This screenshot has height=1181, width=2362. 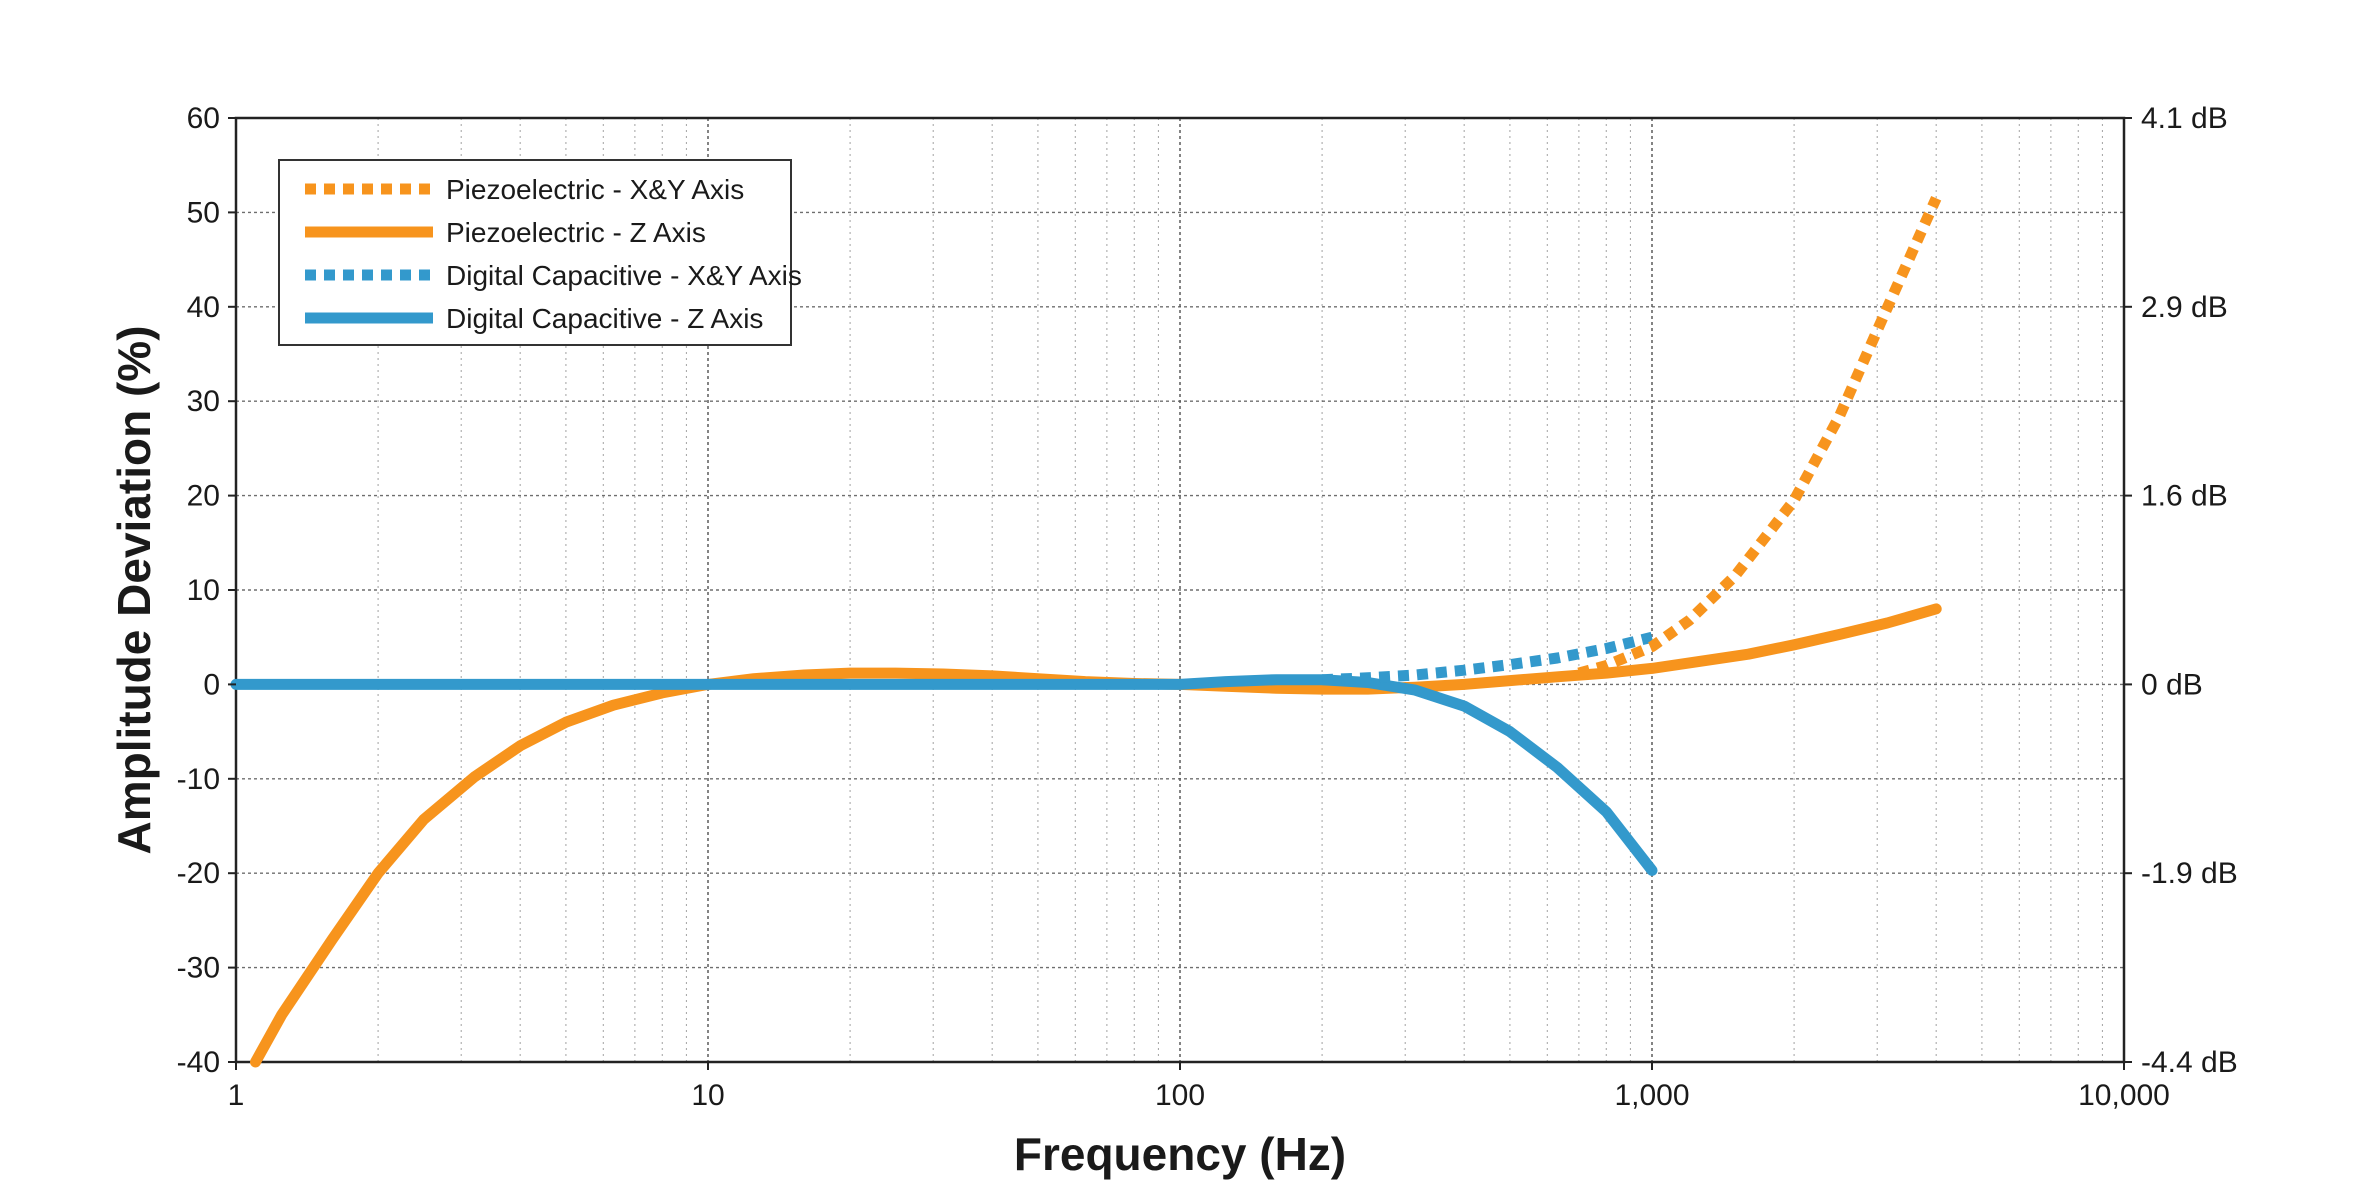 What do you see at coordinates (2172, 684) in the screenshot?
I see `y2-tick-label: 0 dB` at bounding box center [2172, 684].